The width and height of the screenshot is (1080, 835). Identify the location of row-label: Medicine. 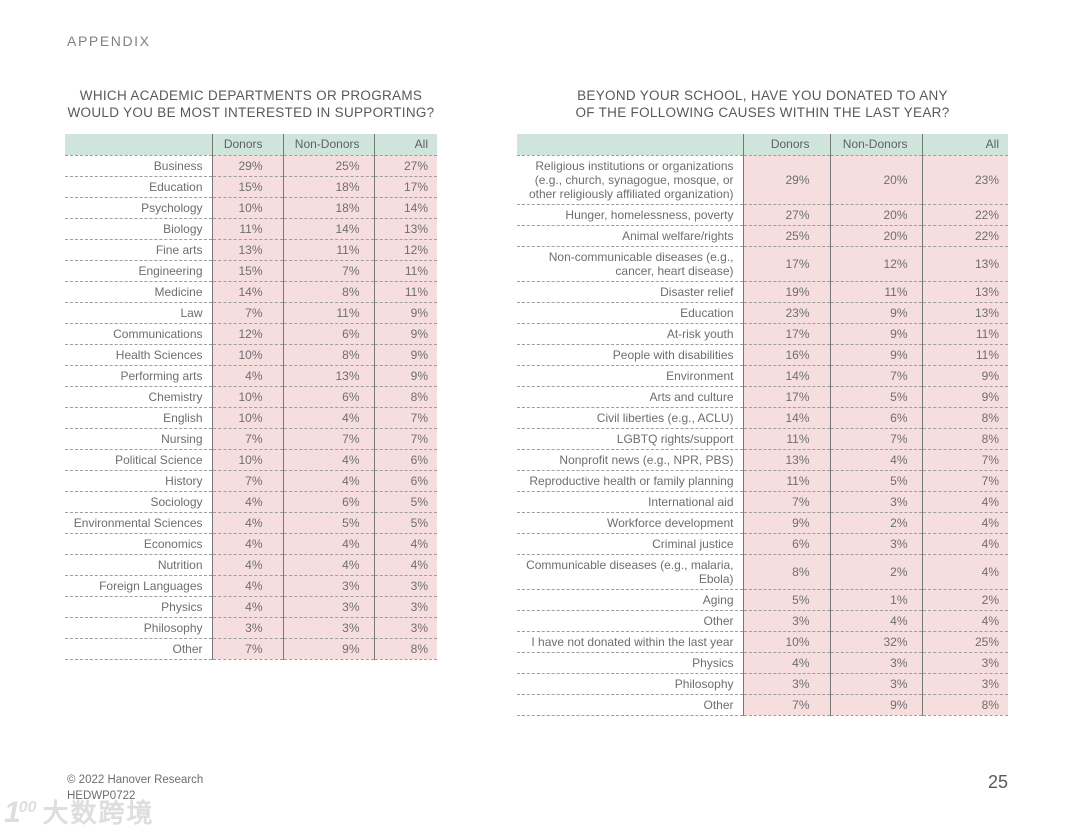
(138, 292).